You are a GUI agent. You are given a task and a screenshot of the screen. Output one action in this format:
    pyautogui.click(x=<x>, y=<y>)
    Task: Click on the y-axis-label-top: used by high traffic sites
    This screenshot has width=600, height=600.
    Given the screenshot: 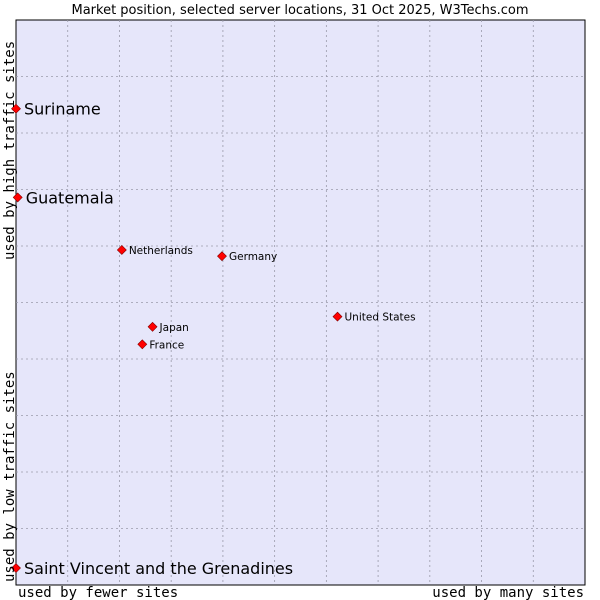 What is the action you would take?
    pyautogui.click(x=10, y=150)
    